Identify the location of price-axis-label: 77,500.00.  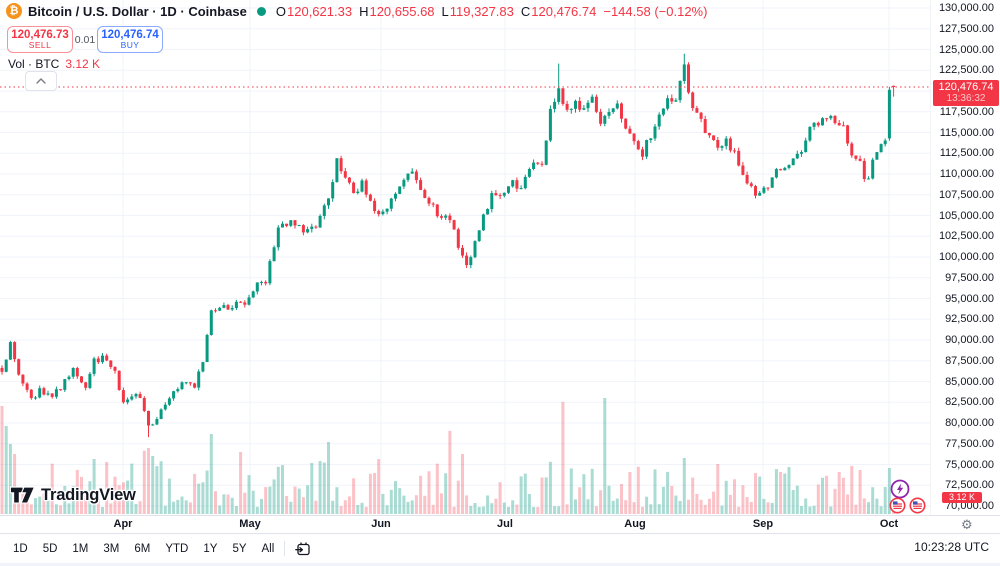
(969, 443).